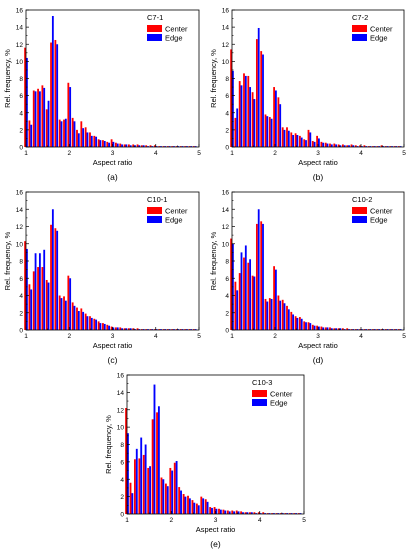 This screenshot has width=409, height=550. What do you see at coordinates (359, 219) in the screenshot?
I see `legend-swatch-edge` at bounding box center [359, 219].